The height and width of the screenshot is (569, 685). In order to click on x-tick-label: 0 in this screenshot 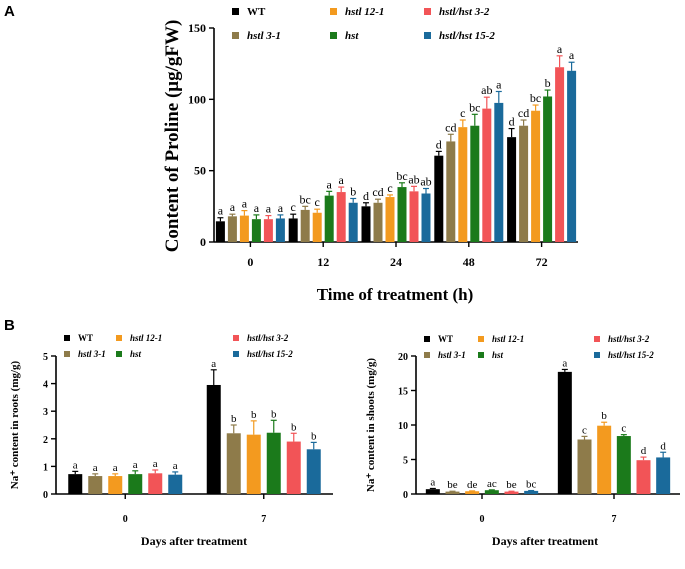, I will do `click(250, 262)`.